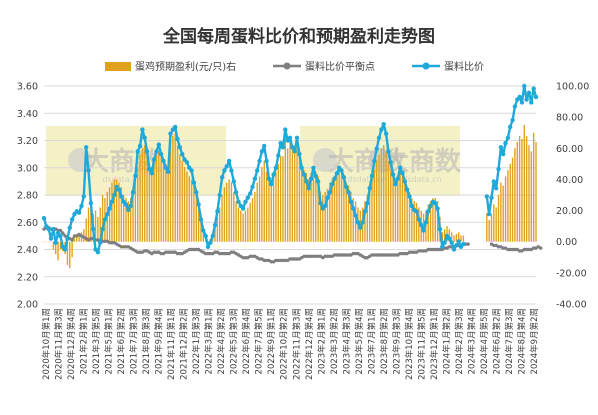  What do you see at coordinates (497, 341) in the screenshot?
I see `x-tick-label: 2024年6月第2周` at bounding box center [497, 341].